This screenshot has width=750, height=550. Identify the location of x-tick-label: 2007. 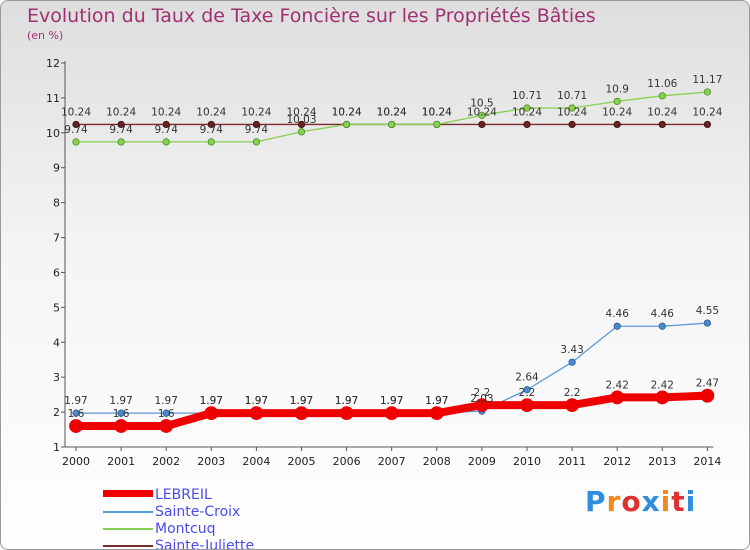
(392, 461).